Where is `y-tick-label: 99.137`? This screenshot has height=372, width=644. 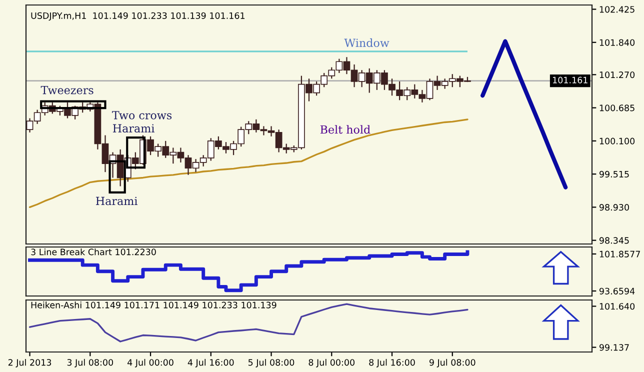 y-tick-label: 99.137 is located at coordinates (614, 347).